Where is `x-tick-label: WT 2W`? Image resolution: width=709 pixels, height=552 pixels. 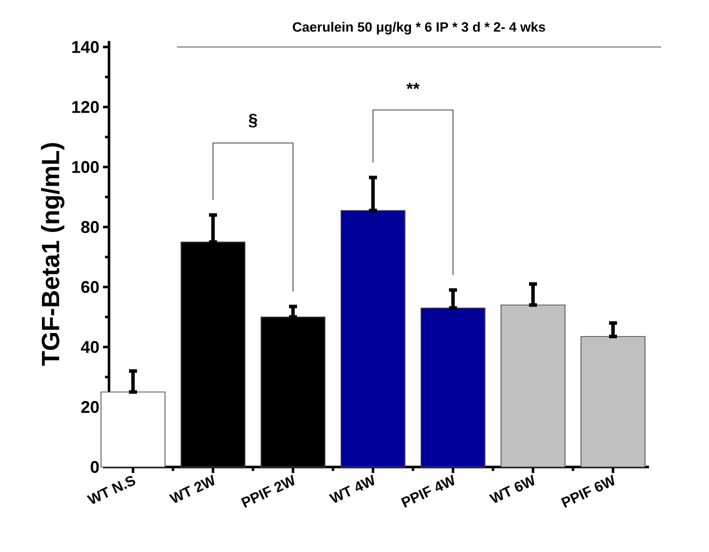 x-tick-label: WT 2W is located at coordinates (191, 488).